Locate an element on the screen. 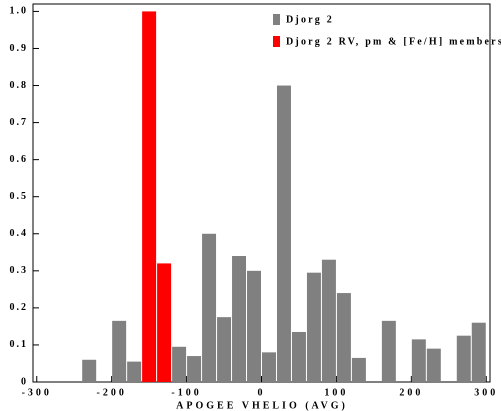 Image resolution: width=501 pixels, height=411 pixels. y-tick-label: 0.6 is located at coordinates (19, 159).